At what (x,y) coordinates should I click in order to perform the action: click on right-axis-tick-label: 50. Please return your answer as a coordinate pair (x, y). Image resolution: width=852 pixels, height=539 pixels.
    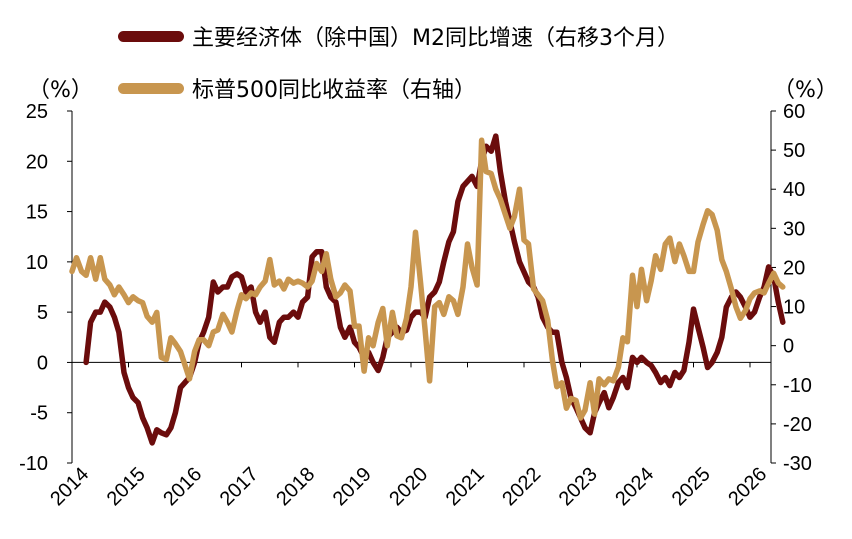
    Looking at the image, I should click on (794, 151).